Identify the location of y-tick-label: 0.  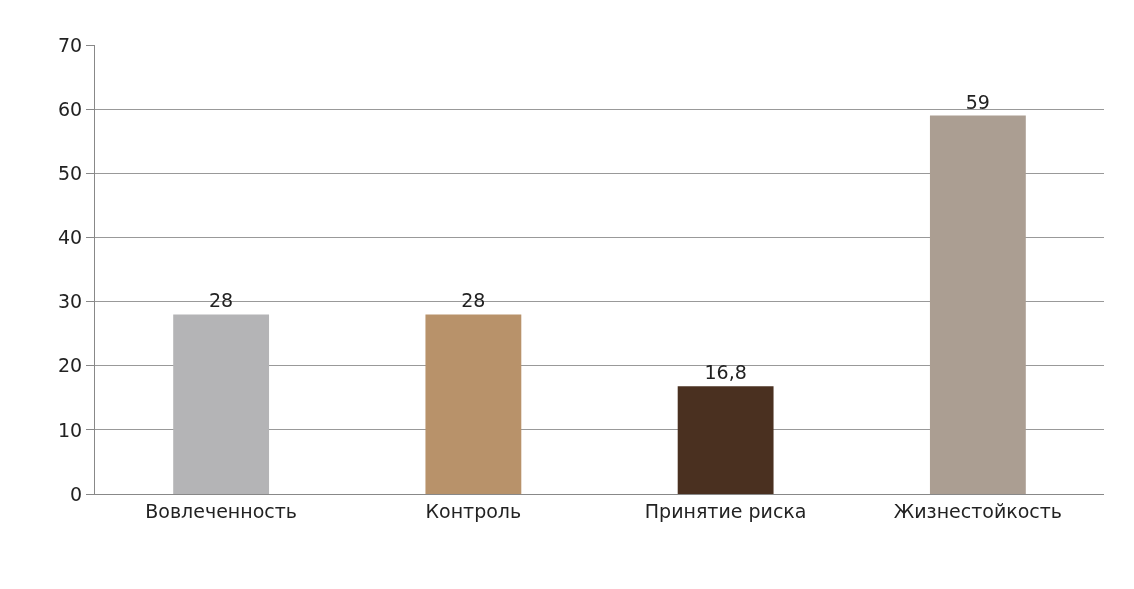
(76, 493).